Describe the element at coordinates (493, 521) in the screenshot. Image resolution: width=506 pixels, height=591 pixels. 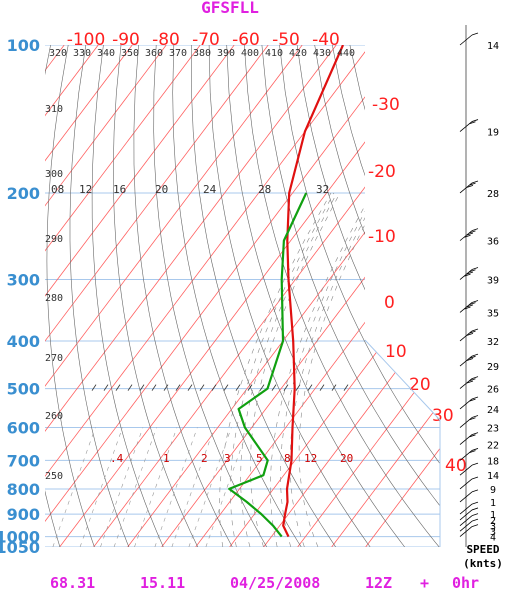
I see `wind-speed-label-17: 2` at that location.